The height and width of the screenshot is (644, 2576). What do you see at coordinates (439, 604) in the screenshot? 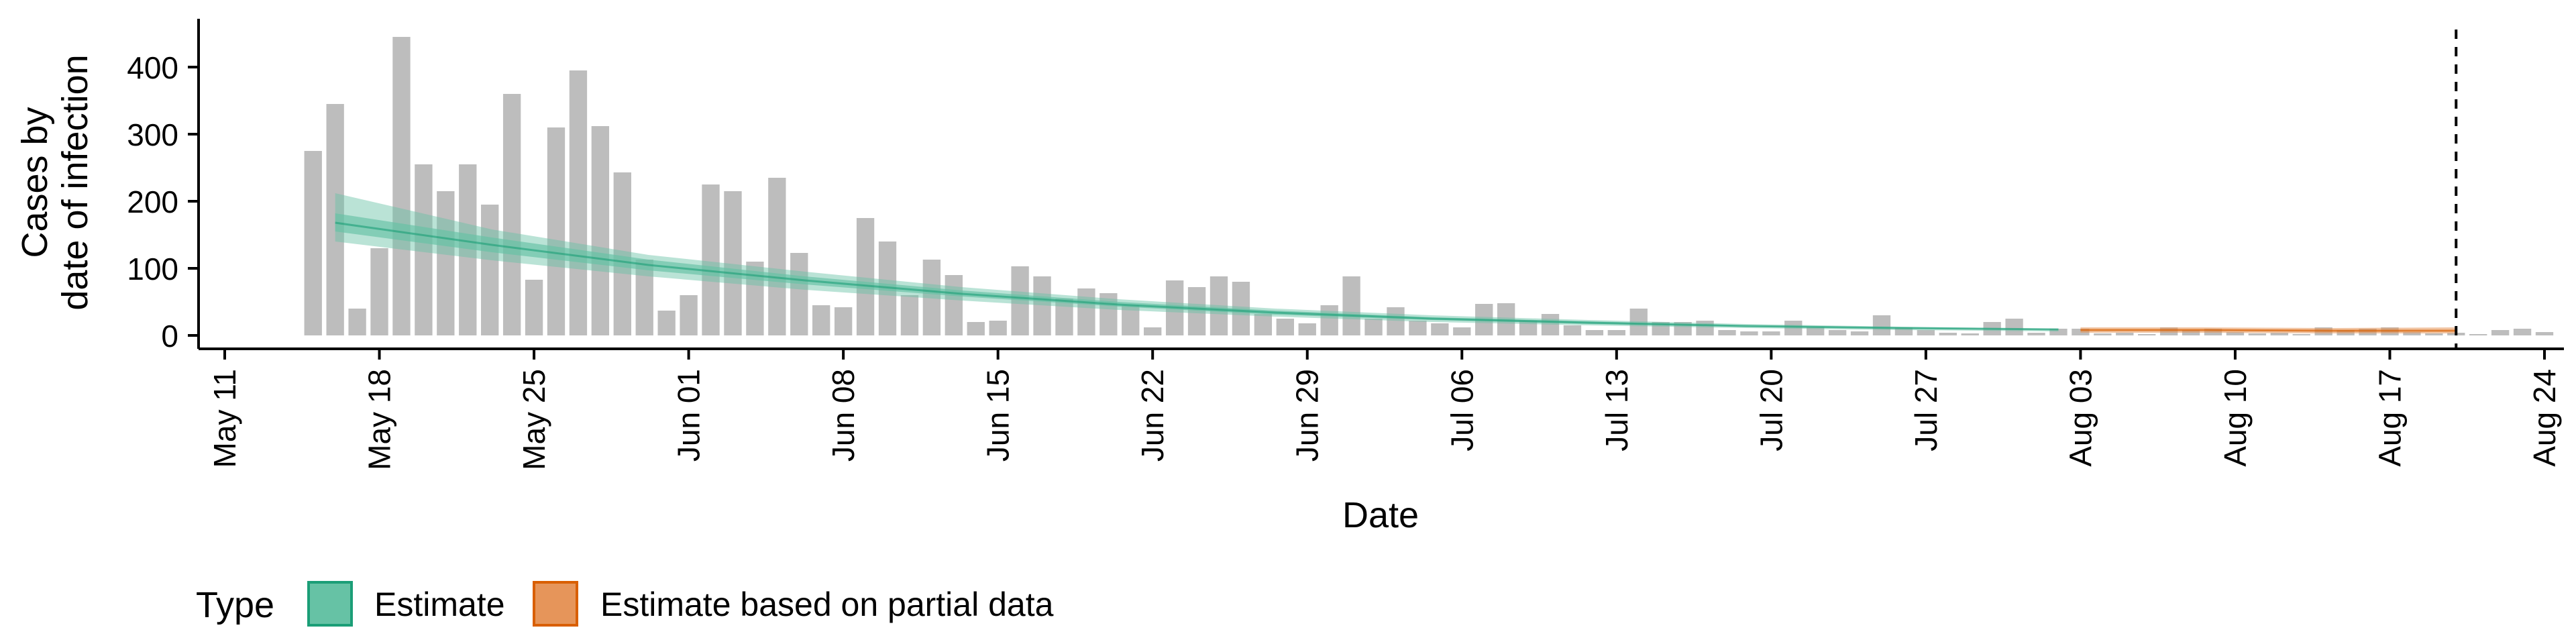
I see `legend-label-estimate: Estimate` at bounding box center [439, 604].